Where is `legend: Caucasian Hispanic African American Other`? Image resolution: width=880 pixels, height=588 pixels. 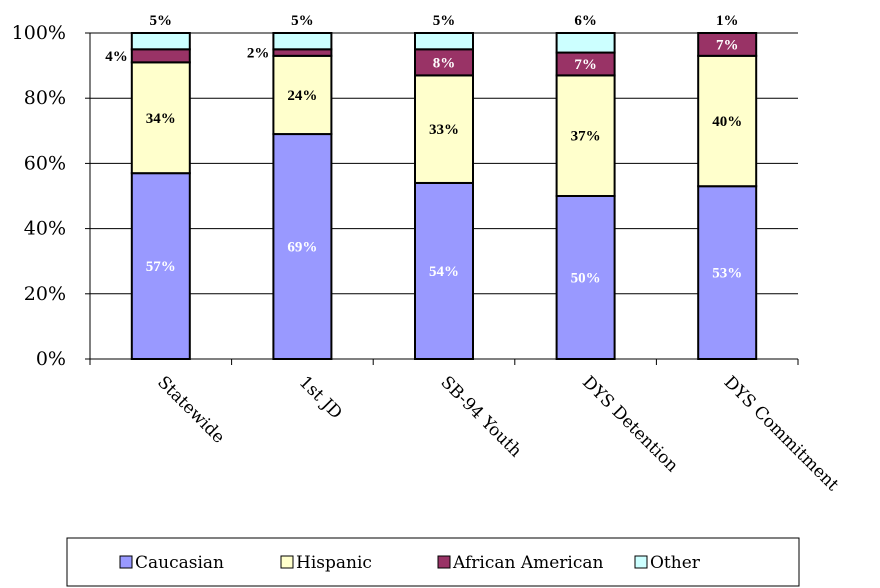
legend: Caucasian Hispanic African American Other is located at coordinates (433, 562).